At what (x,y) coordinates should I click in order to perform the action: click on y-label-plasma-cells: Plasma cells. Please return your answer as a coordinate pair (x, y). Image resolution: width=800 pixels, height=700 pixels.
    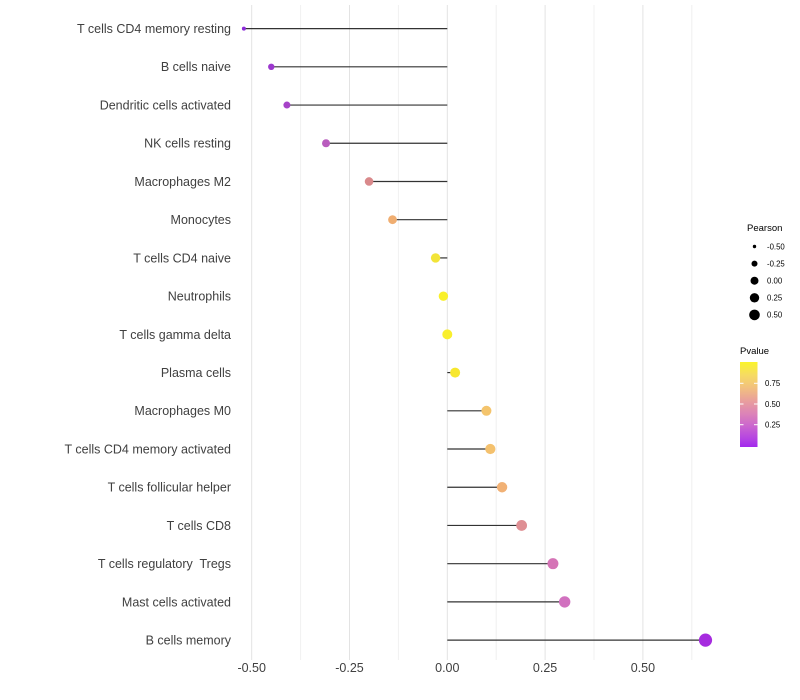
    Looking at the image, I should click on (196, 373).